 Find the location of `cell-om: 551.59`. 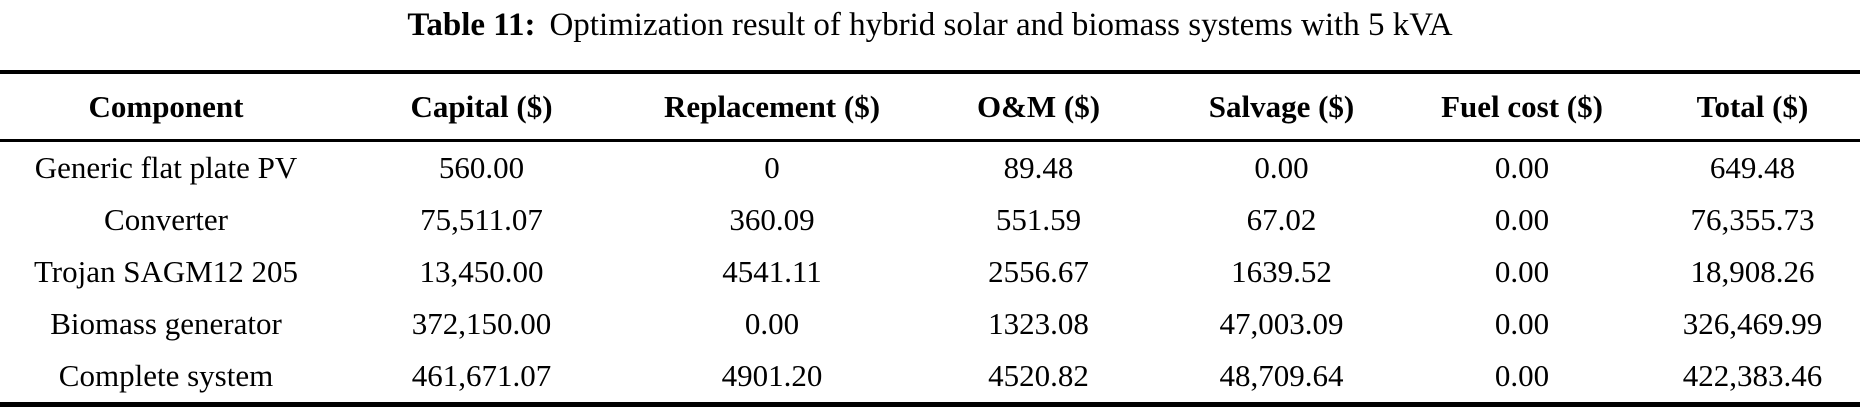

cell-om: 551.59 is located at coordinates (1038, 219).